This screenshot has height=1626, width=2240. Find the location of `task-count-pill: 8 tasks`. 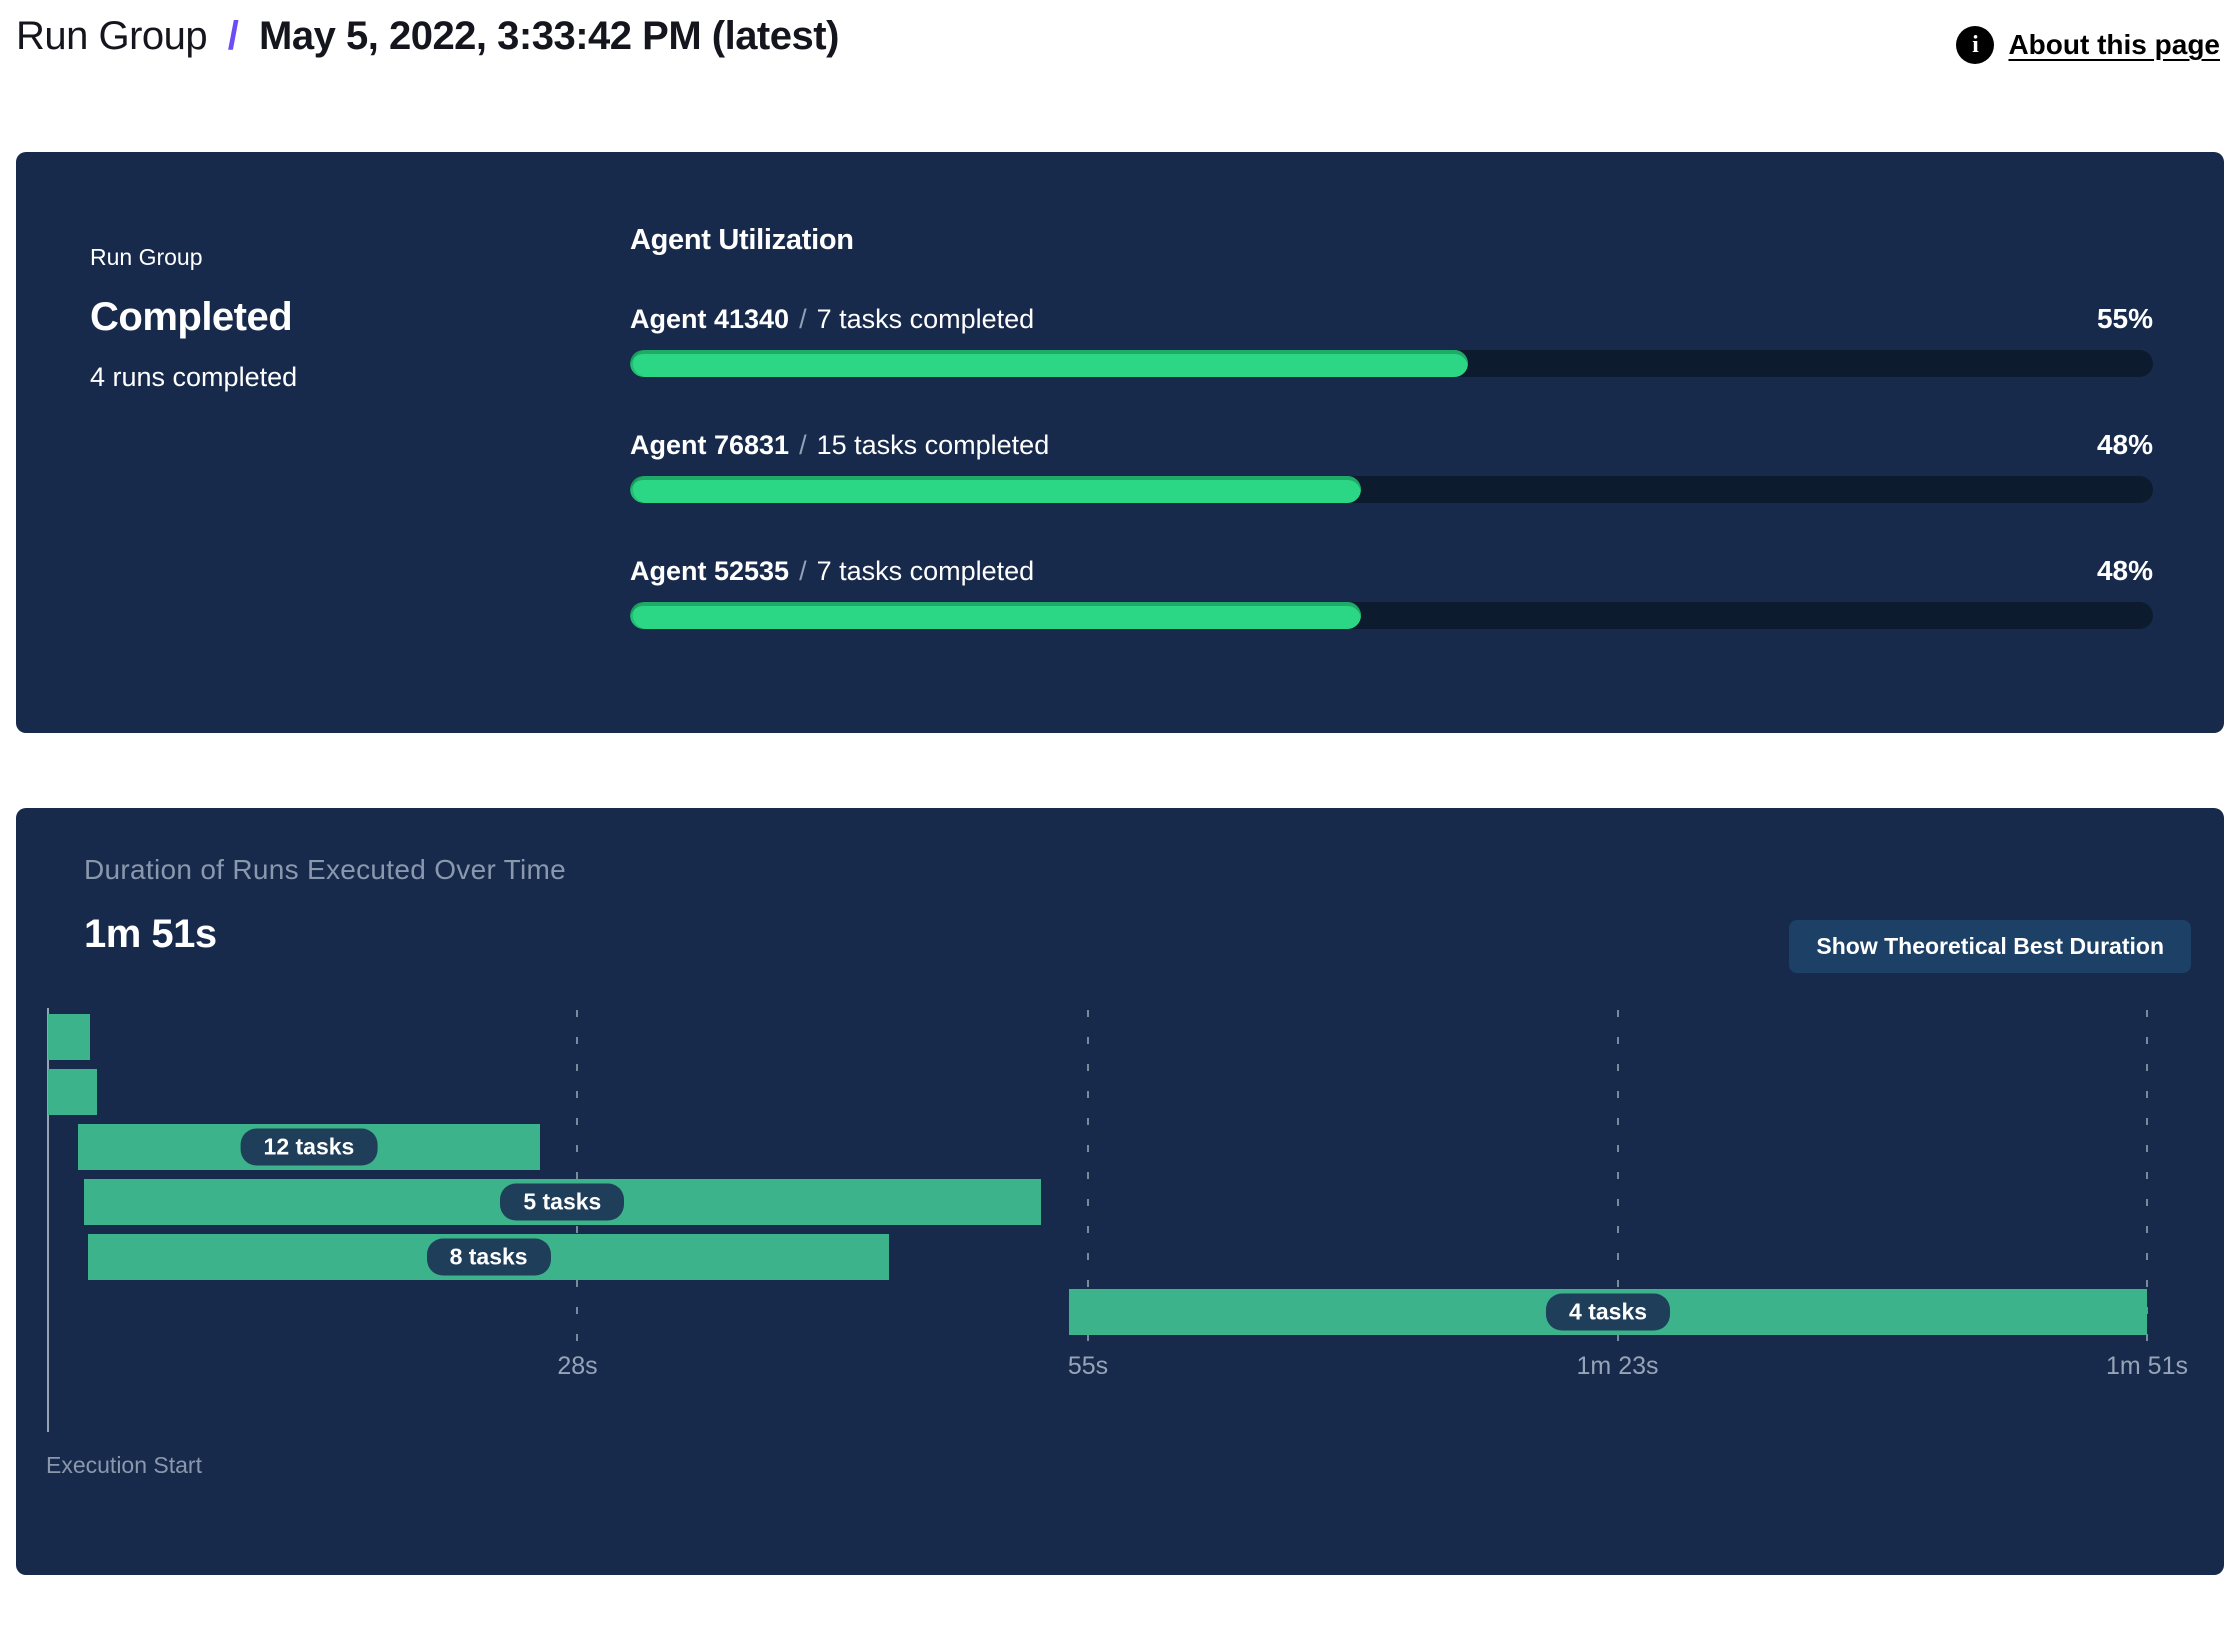

task-count-pill: 8 tasks is located at coordinates (488, 1257).